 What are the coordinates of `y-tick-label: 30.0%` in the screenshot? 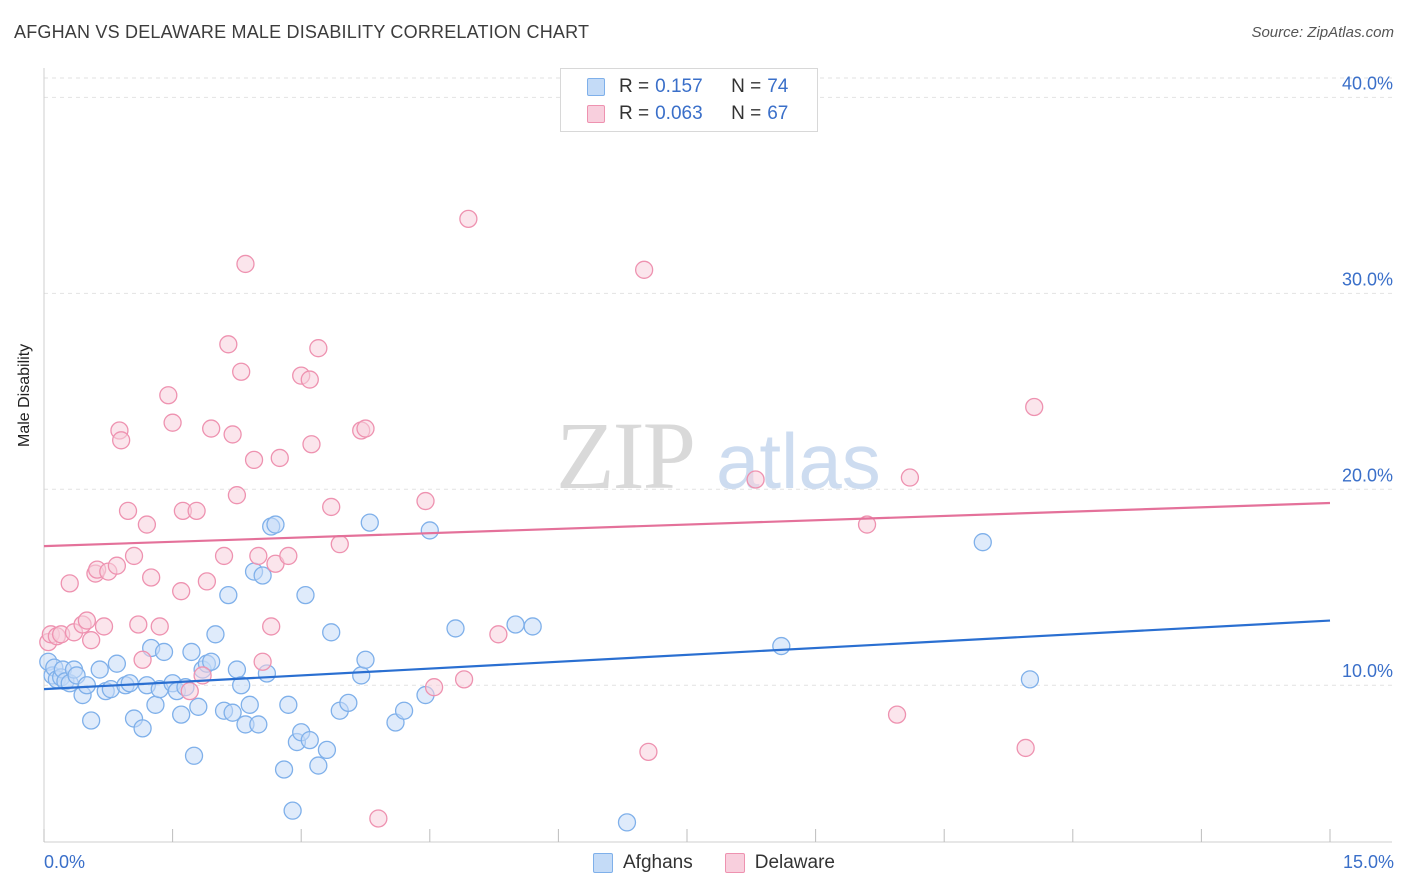 It's located at (1367, 279).